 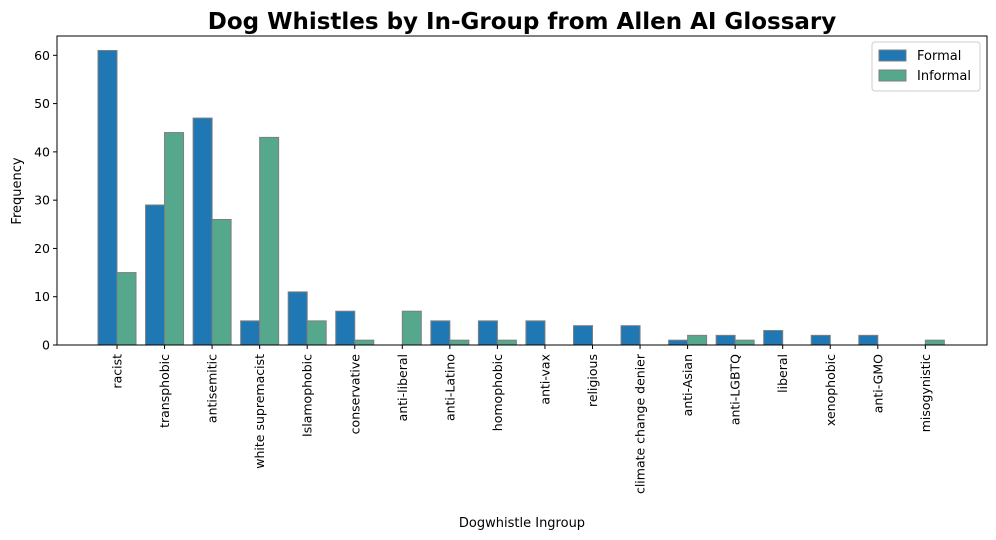 I want to click on y-tick-label: 30, so click(x=42, y=200).